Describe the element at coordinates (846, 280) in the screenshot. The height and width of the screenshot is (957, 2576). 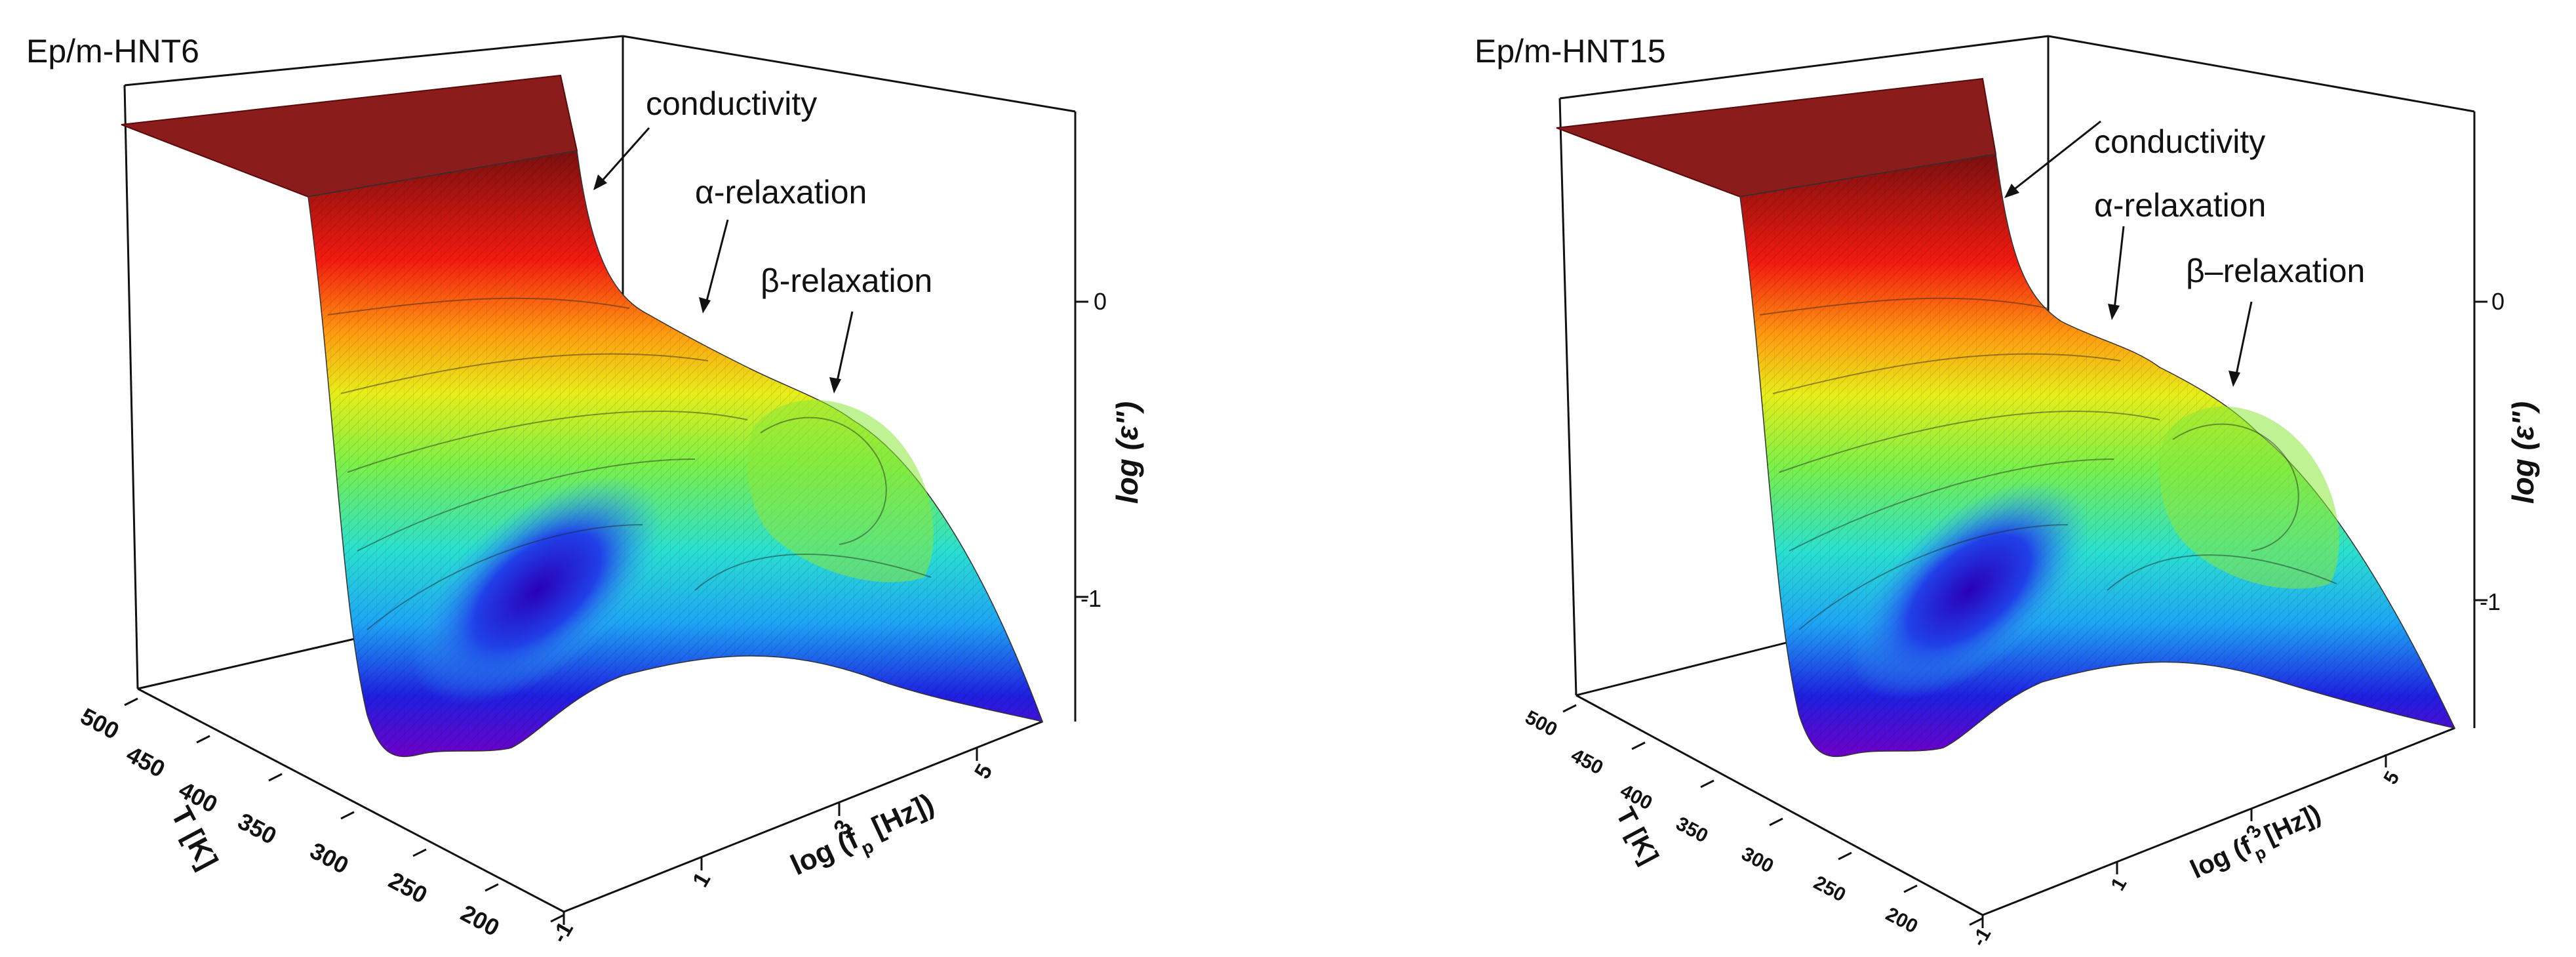
I see `annotation-beta: β-relaxation` at that location.